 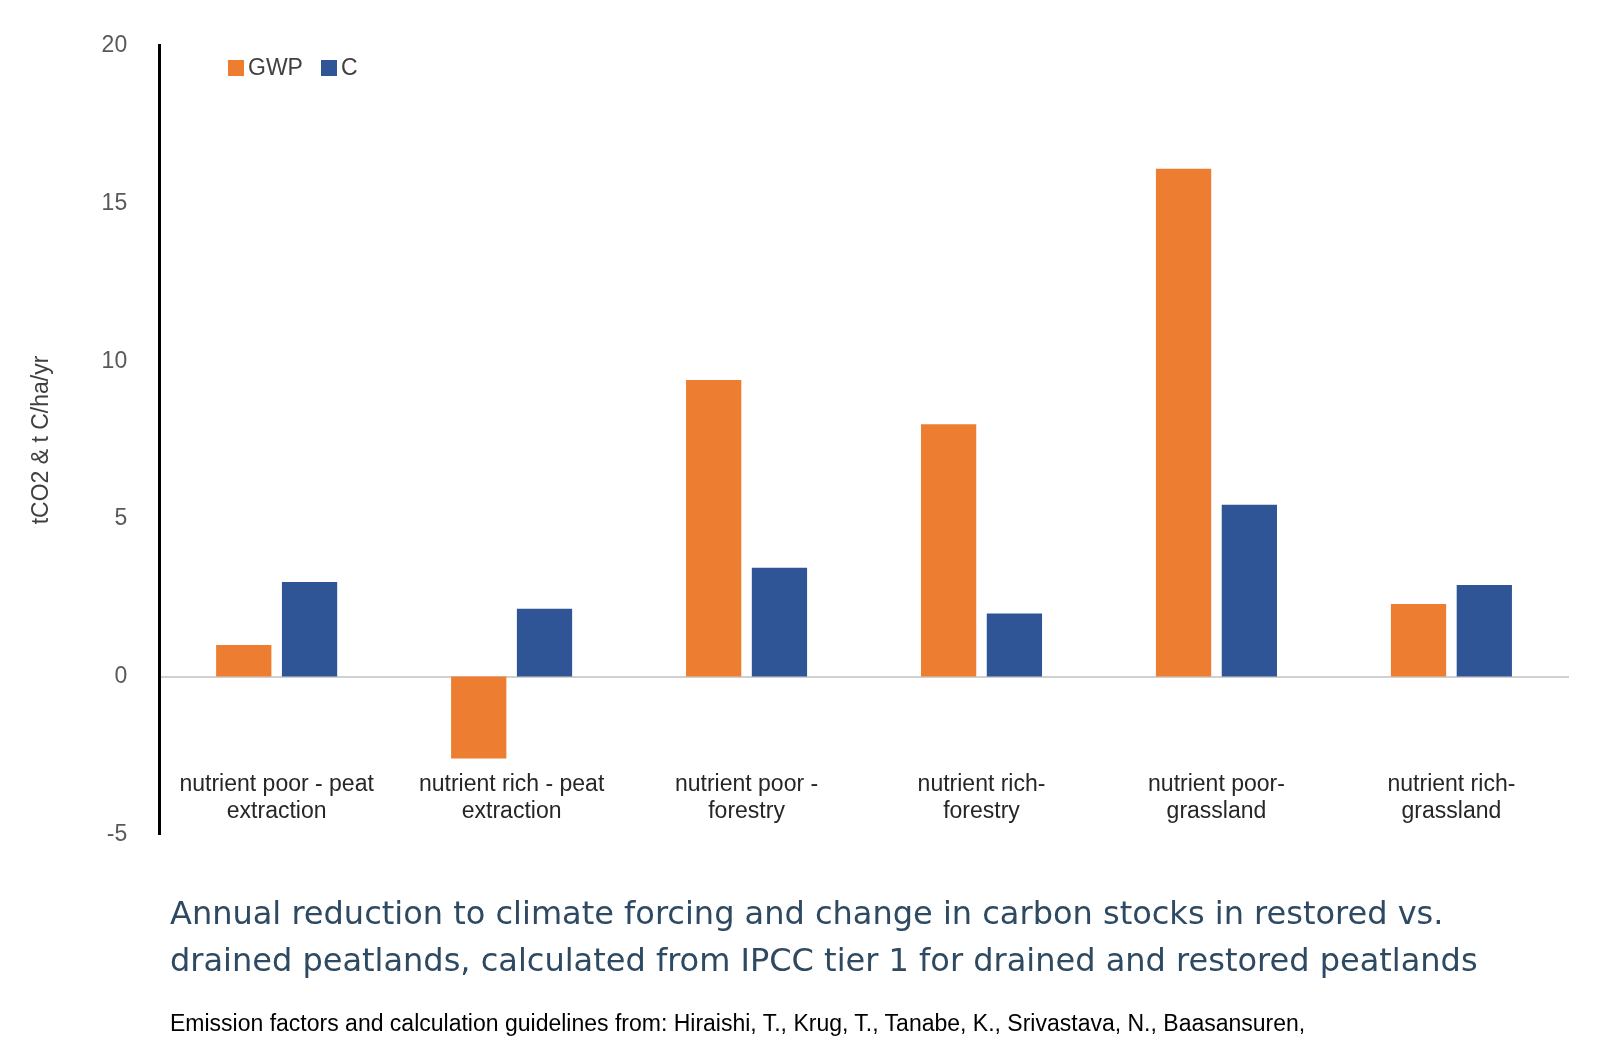 What do you see at coordinates (824, 937) in the screenshot?
I see `text: Annual reduction to climate forcing and change in carbon stocks in restored vs. drained peatlands, calculated from IPCC tier 1 for drained and restored peatlands` at bounding box center [824, 937].